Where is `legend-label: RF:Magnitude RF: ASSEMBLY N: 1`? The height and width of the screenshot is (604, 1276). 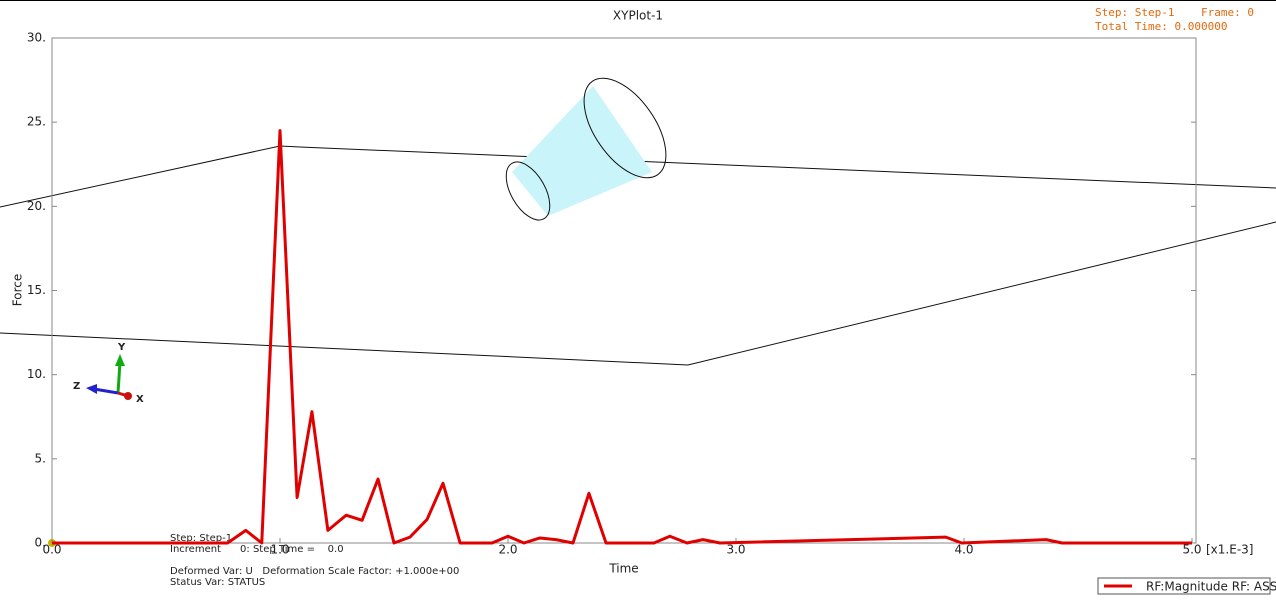
legend-label: RF:Magnitude RF: ASSEMBLY N: 1 is located at coordinates (1211, 587).